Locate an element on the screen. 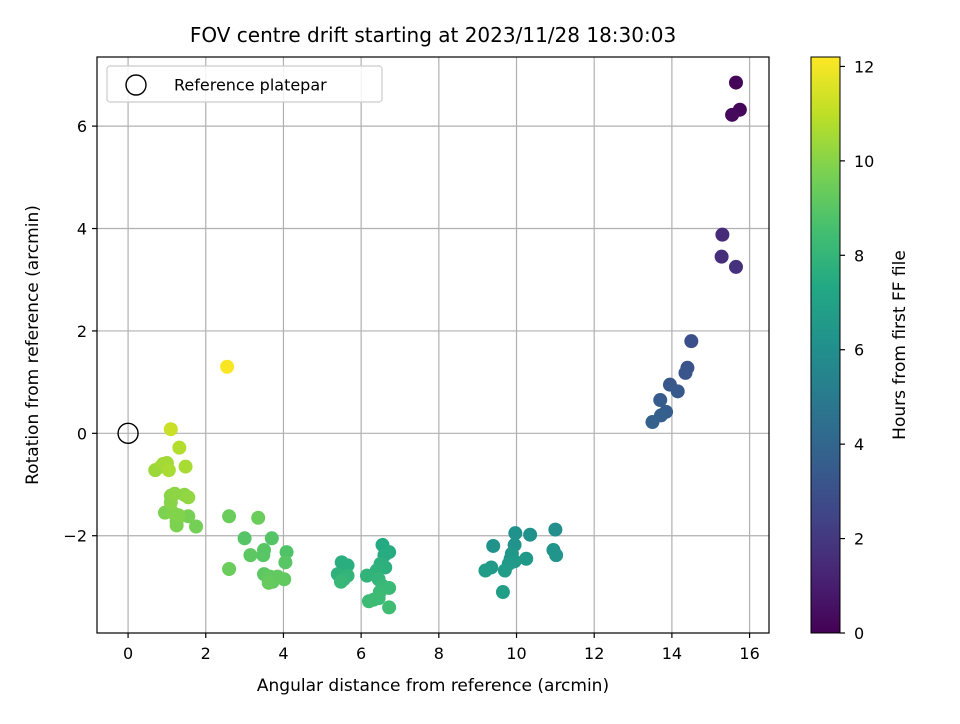 Image resolution: width=960 pixels, height=724 pixels. legend: Reference platepar is located at coordinates (244, 84).